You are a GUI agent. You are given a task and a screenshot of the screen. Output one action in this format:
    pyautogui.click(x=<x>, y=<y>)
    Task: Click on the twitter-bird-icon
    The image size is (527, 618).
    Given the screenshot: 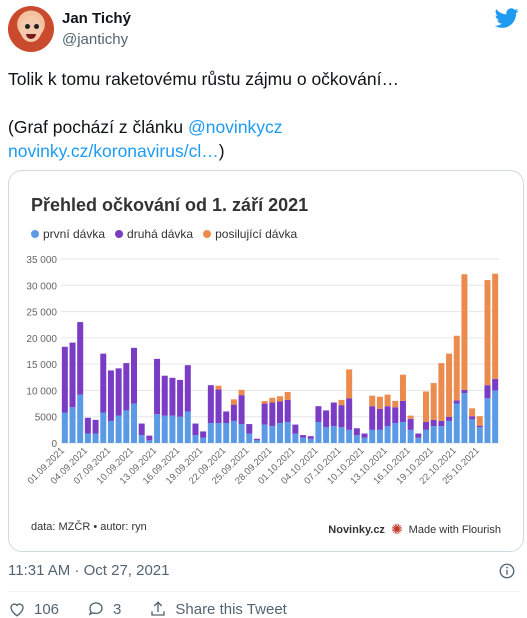 What is the action you would take?
    pyautogui.click(x=507, y=18)
    